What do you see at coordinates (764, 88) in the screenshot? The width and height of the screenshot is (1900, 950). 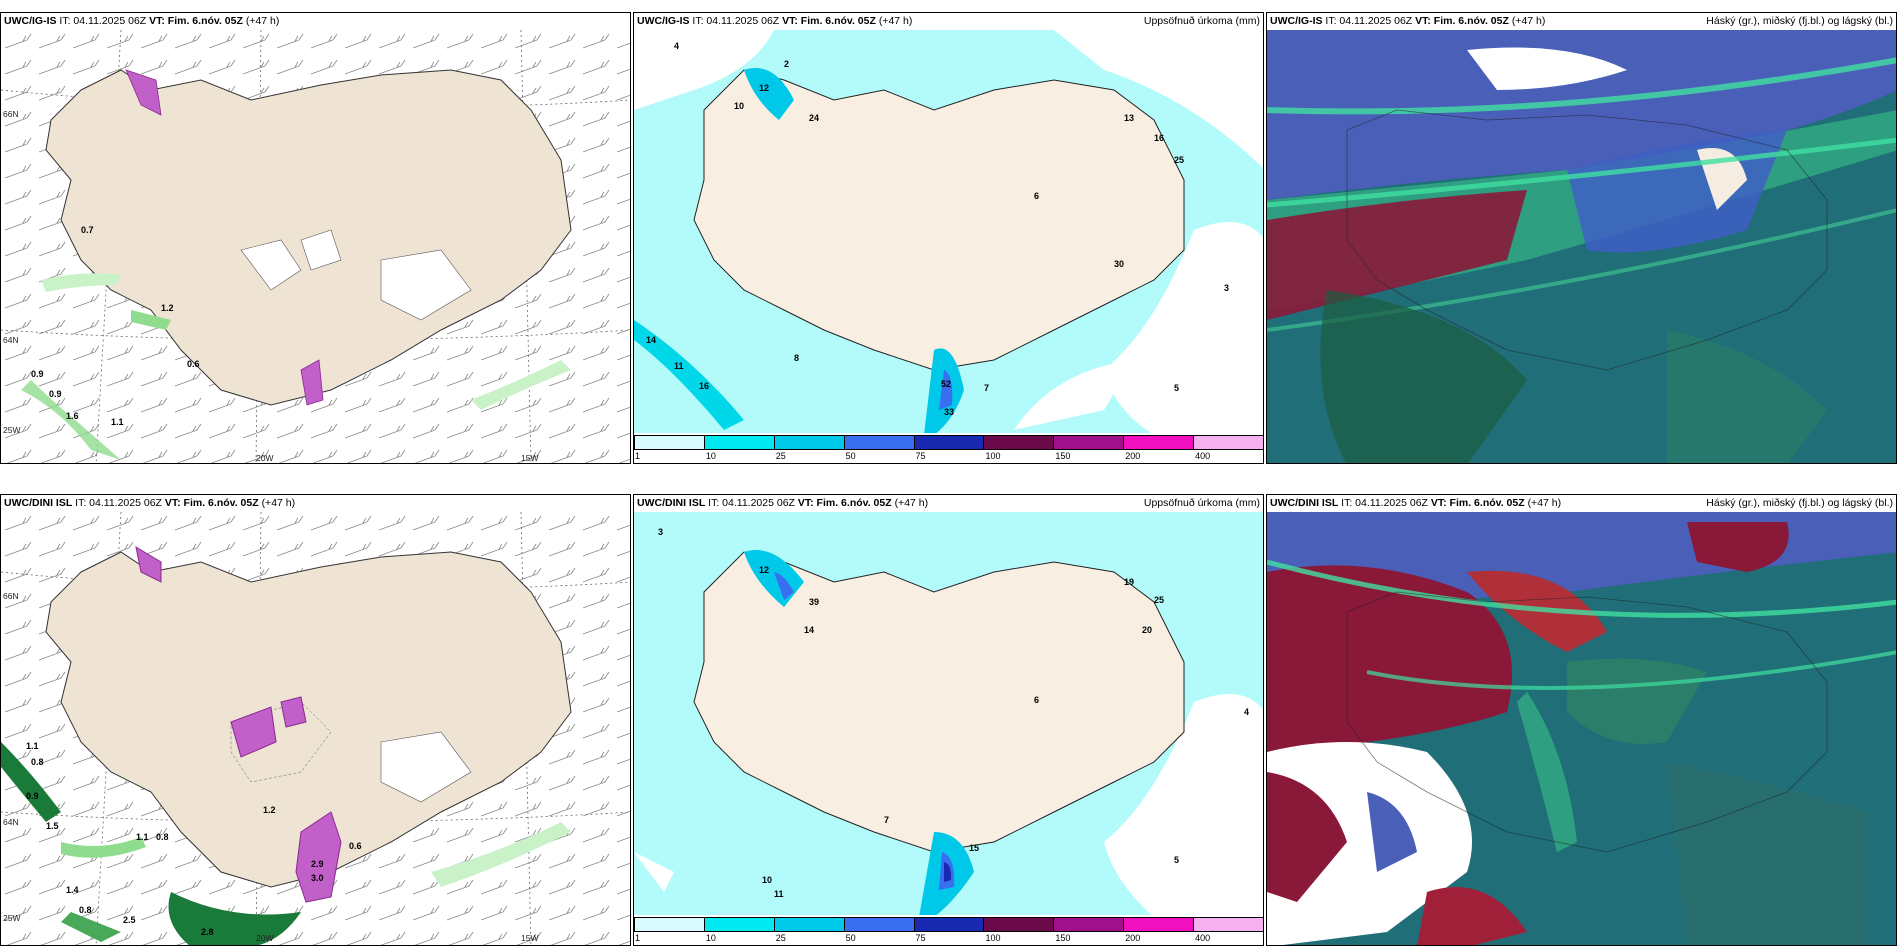 I see `value-label: 12` at bounding box center [764, 88].